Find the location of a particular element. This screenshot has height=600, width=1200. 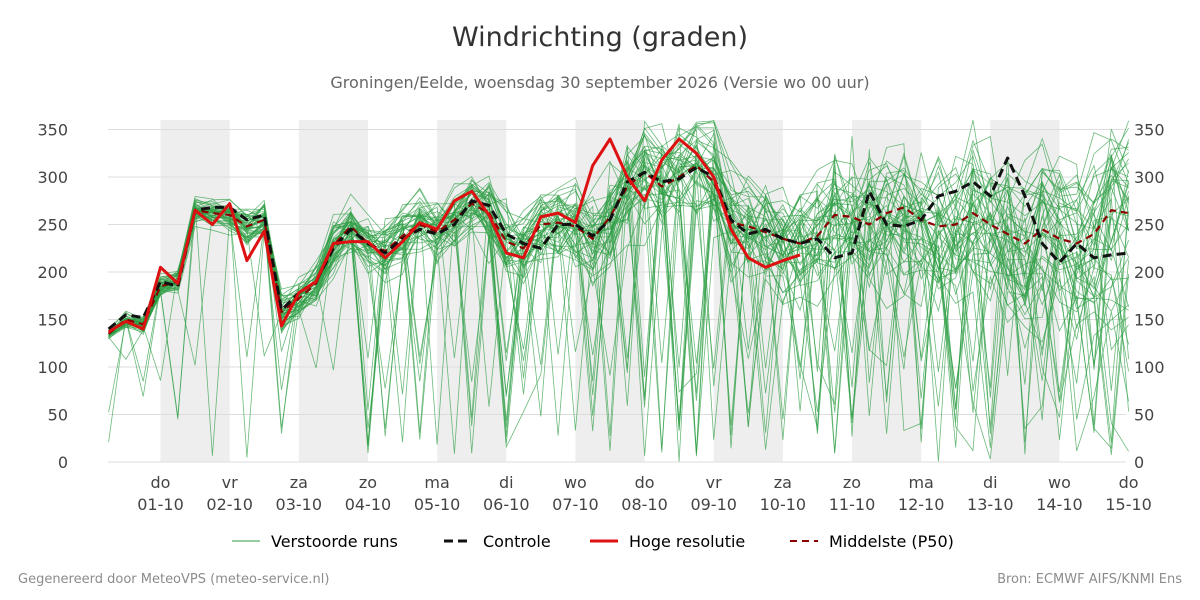

x-tick-date-3: 04-10 is located at coordinates (368, 504).